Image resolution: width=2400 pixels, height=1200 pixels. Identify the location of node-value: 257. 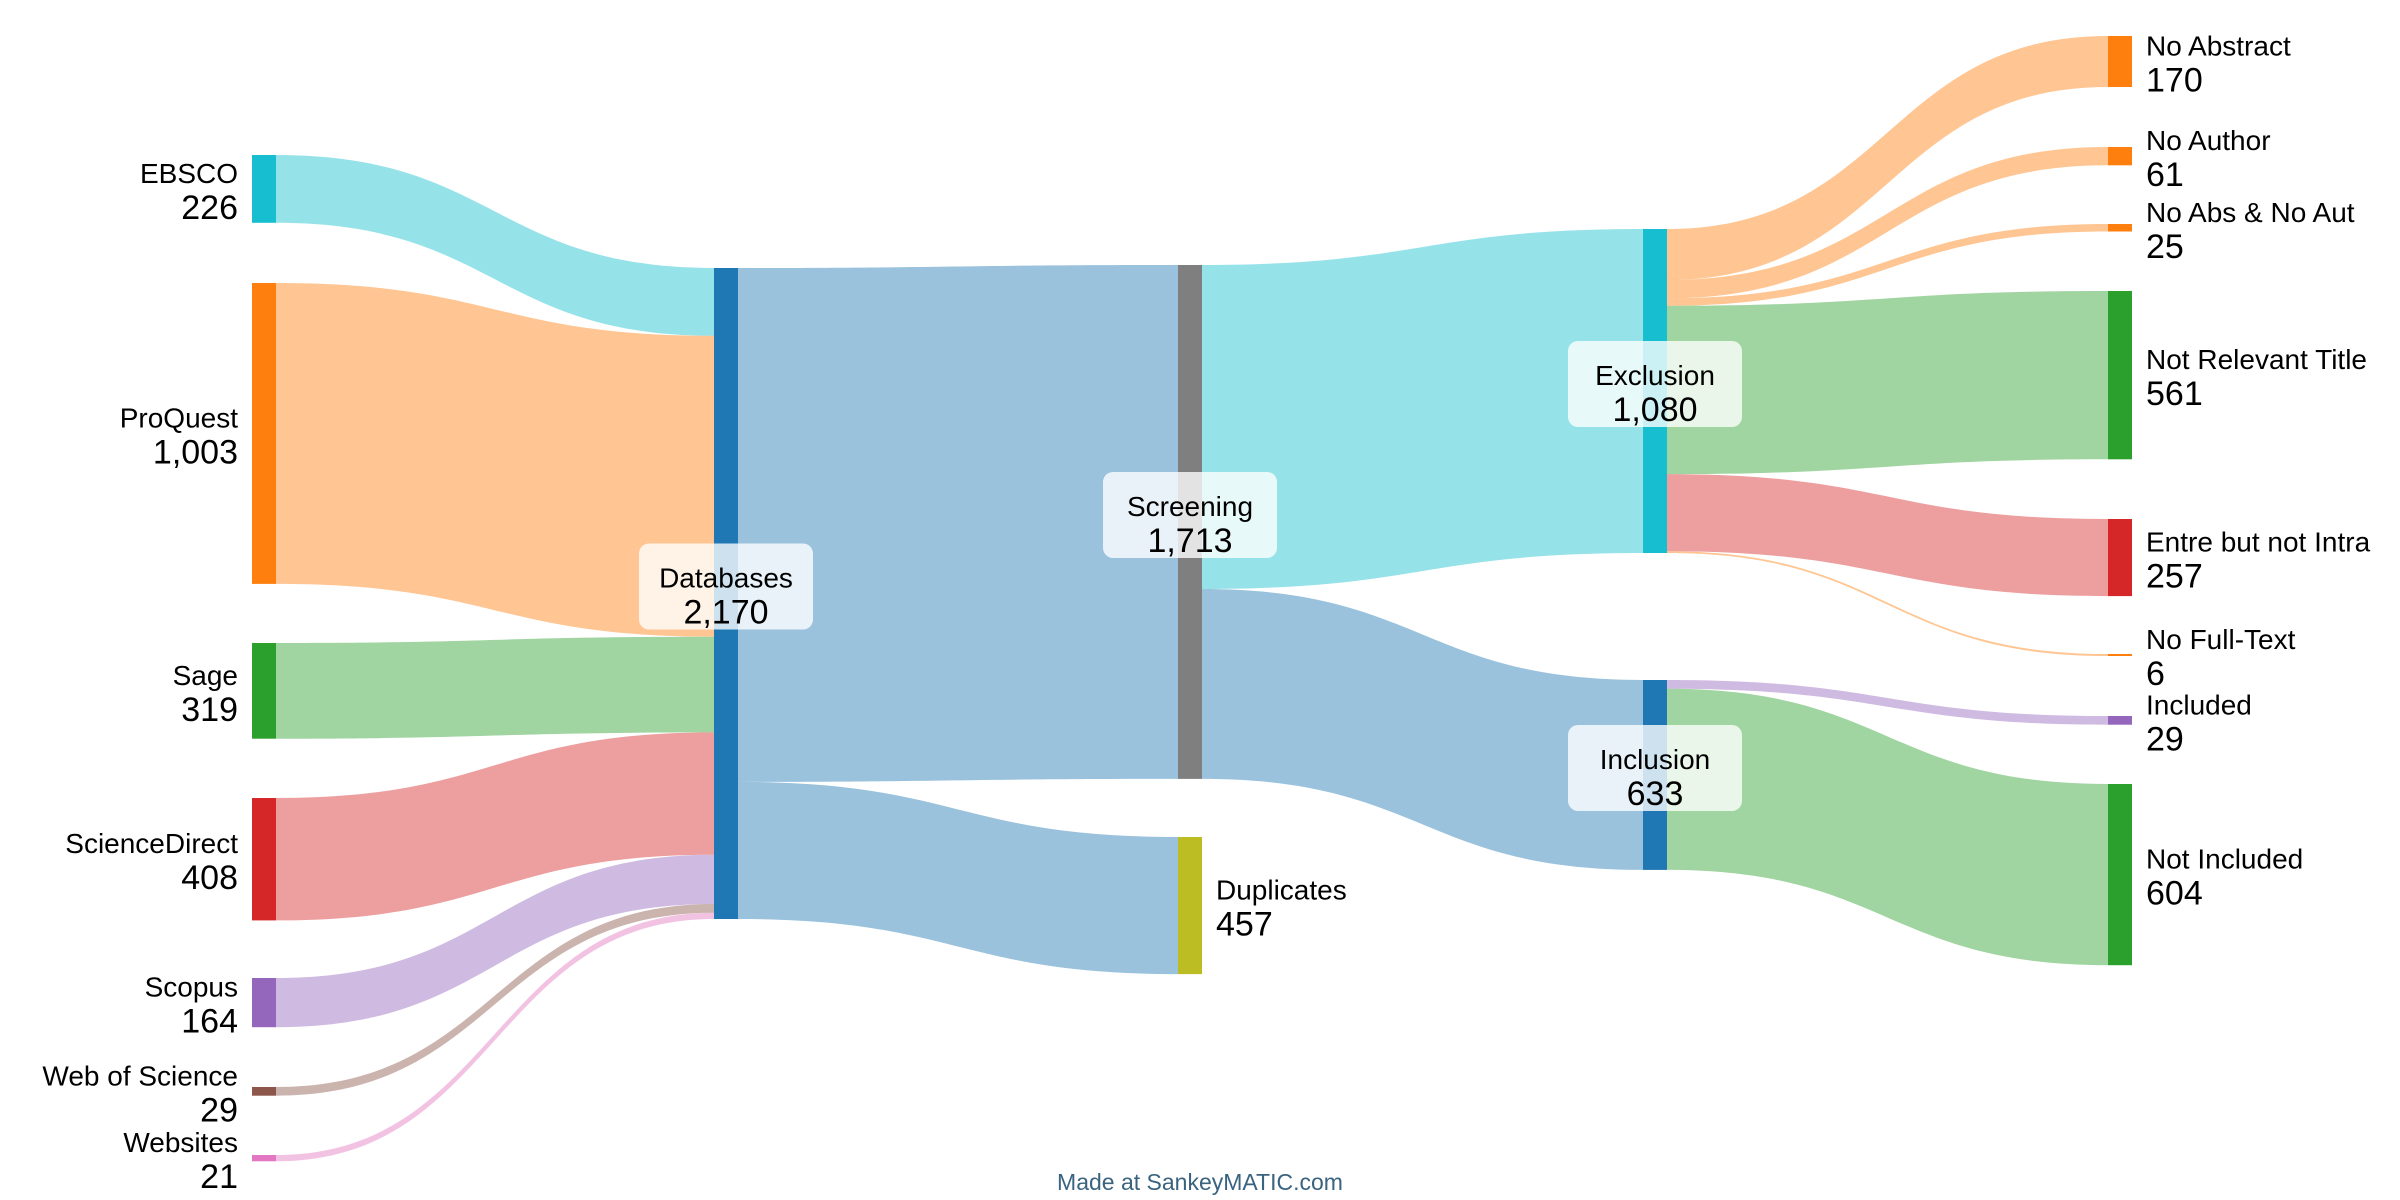
(2174, 577).